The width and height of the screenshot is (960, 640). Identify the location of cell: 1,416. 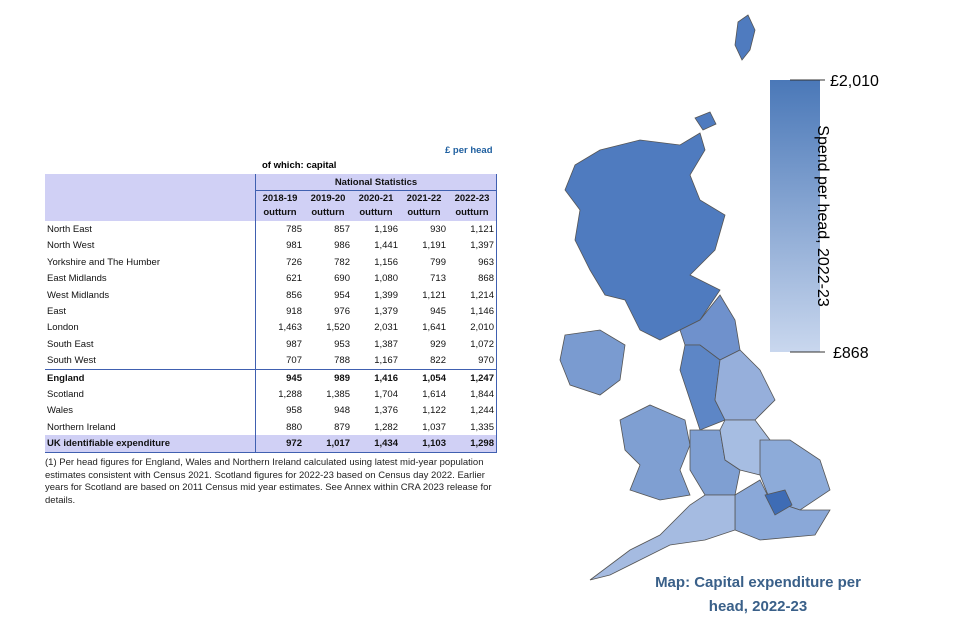
(376, 377).